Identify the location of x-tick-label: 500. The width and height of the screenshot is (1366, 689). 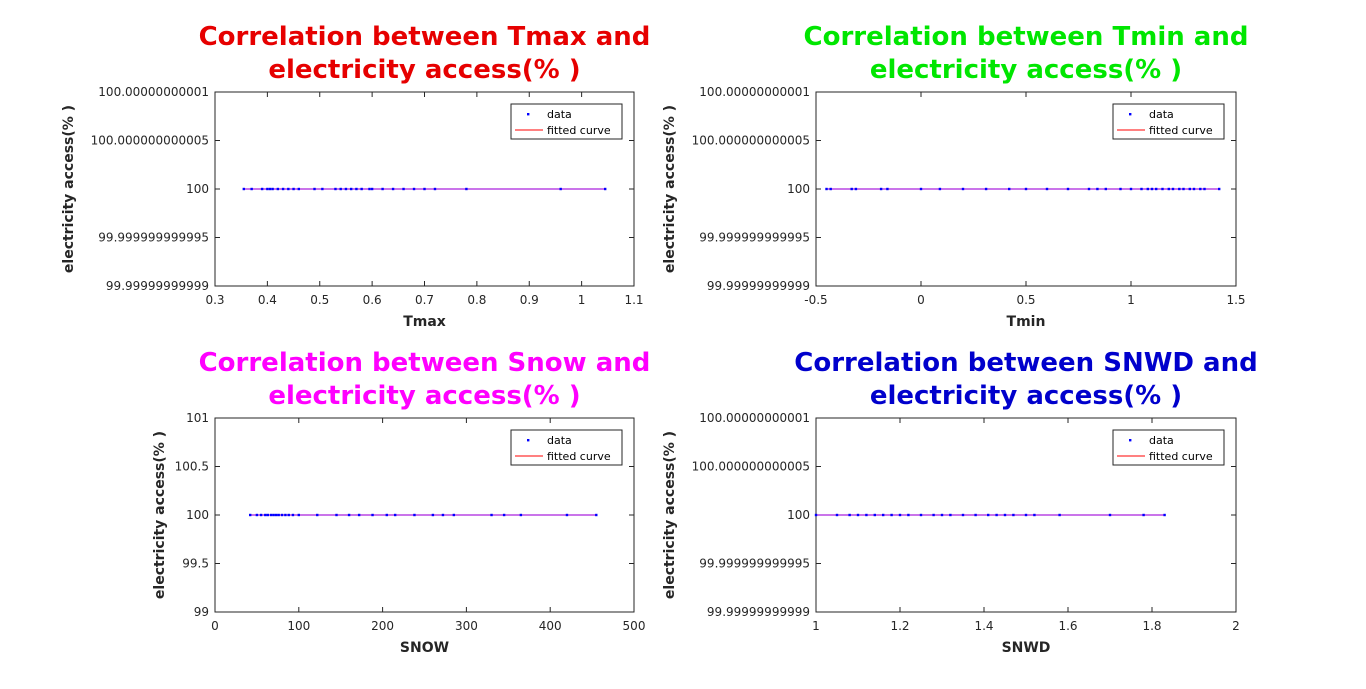
(634, 626).